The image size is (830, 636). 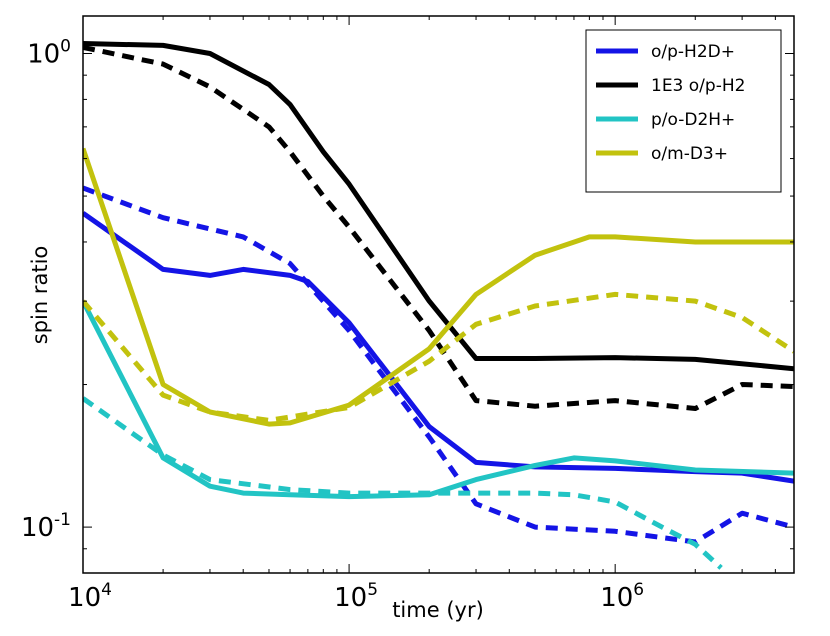 I want to click on x-tick-label: 106, so click(x=622, y=596).